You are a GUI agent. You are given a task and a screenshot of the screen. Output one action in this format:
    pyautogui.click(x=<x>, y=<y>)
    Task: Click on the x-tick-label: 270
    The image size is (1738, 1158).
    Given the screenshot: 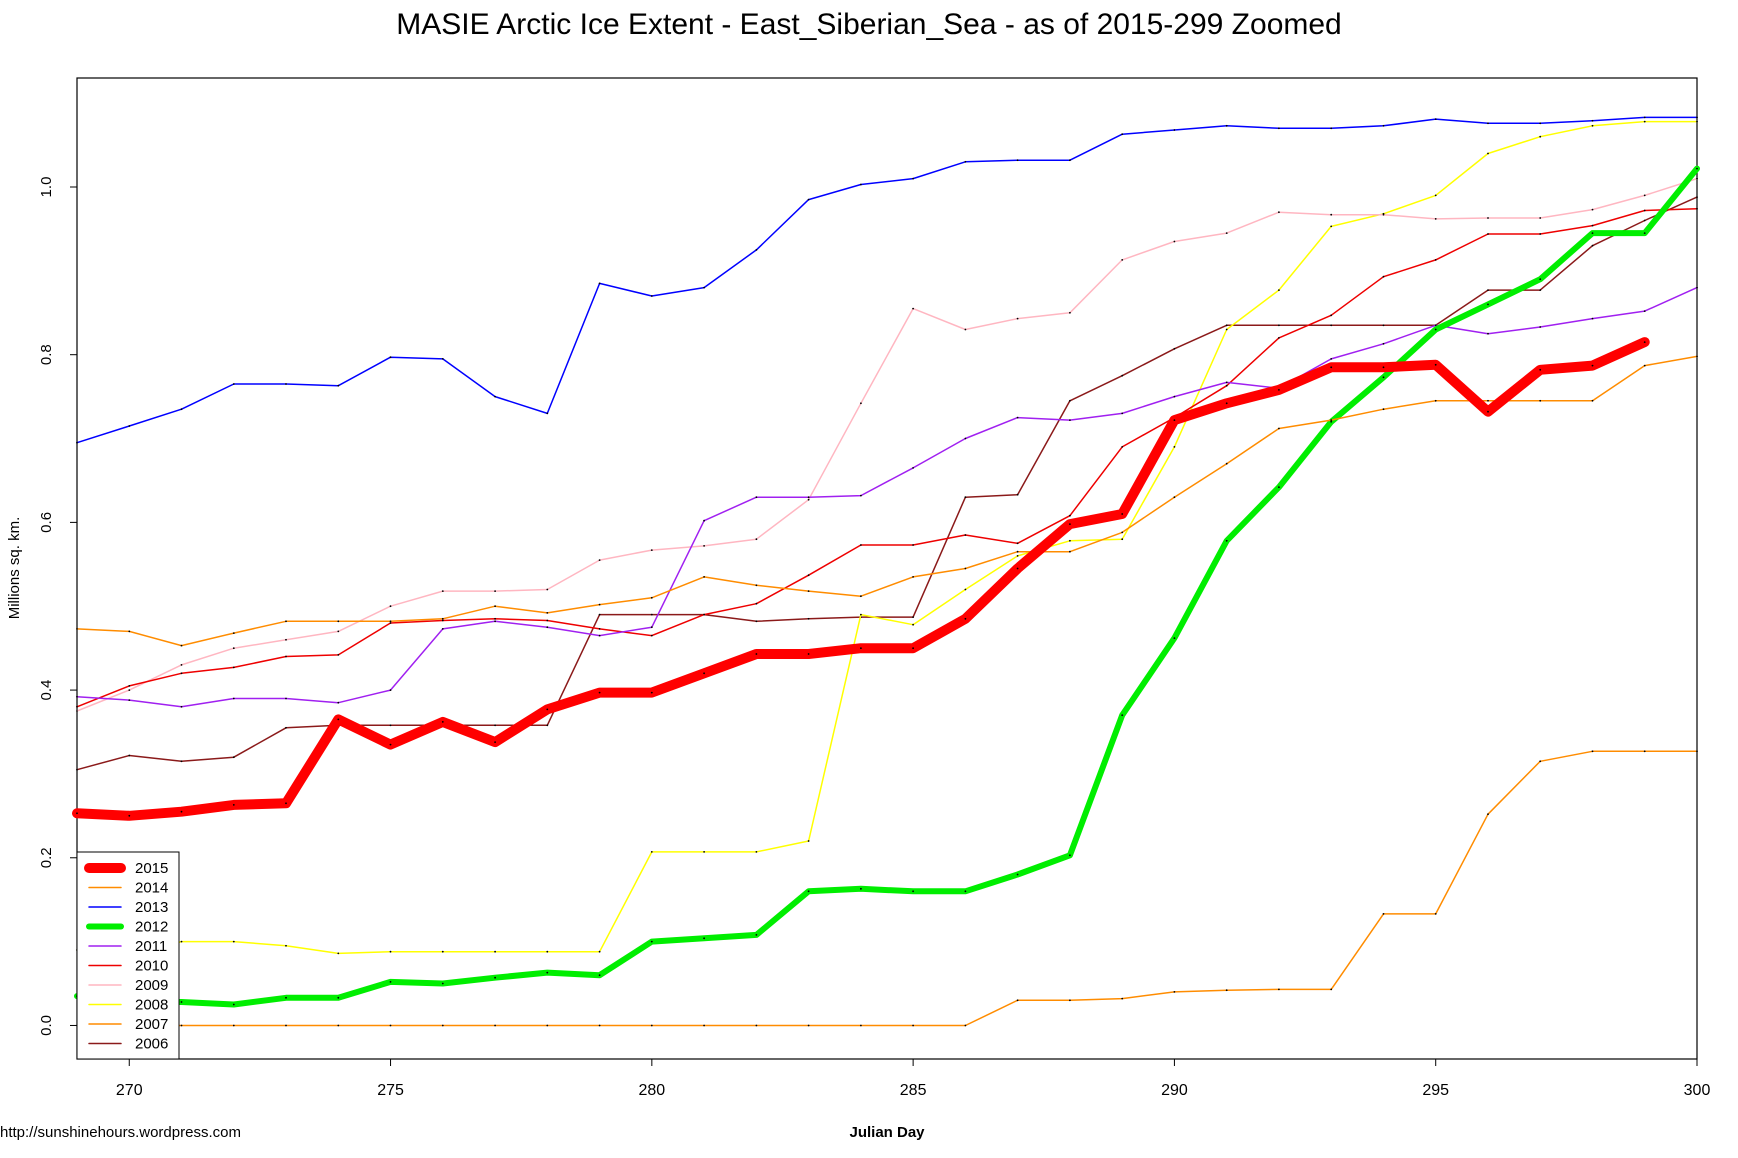 What is the action you would take?
    pyautogui.click(x=129, y=1090)
    